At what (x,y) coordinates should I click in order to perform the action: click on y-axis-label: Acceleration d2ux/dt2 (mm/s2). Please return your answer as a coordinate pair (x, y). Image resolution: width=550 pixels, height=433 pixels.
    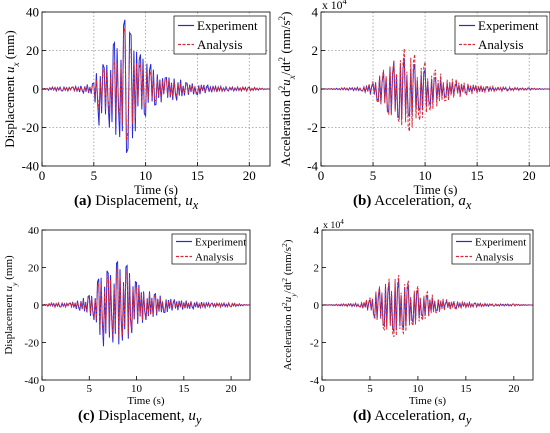
    Looking at the image, I should click on (287, 89).